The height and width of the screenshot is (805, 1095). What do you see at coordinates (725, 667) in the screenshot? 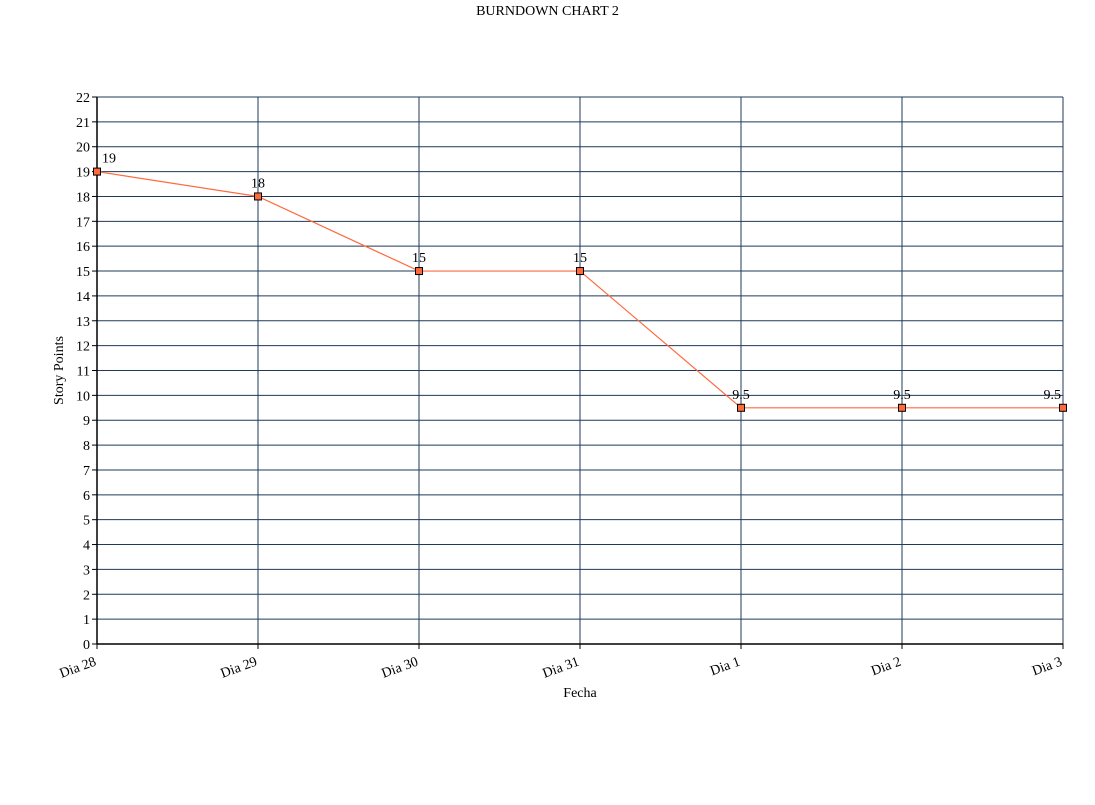
I see `x-tick-label: Dia 1` at bounding box center [725, 667].